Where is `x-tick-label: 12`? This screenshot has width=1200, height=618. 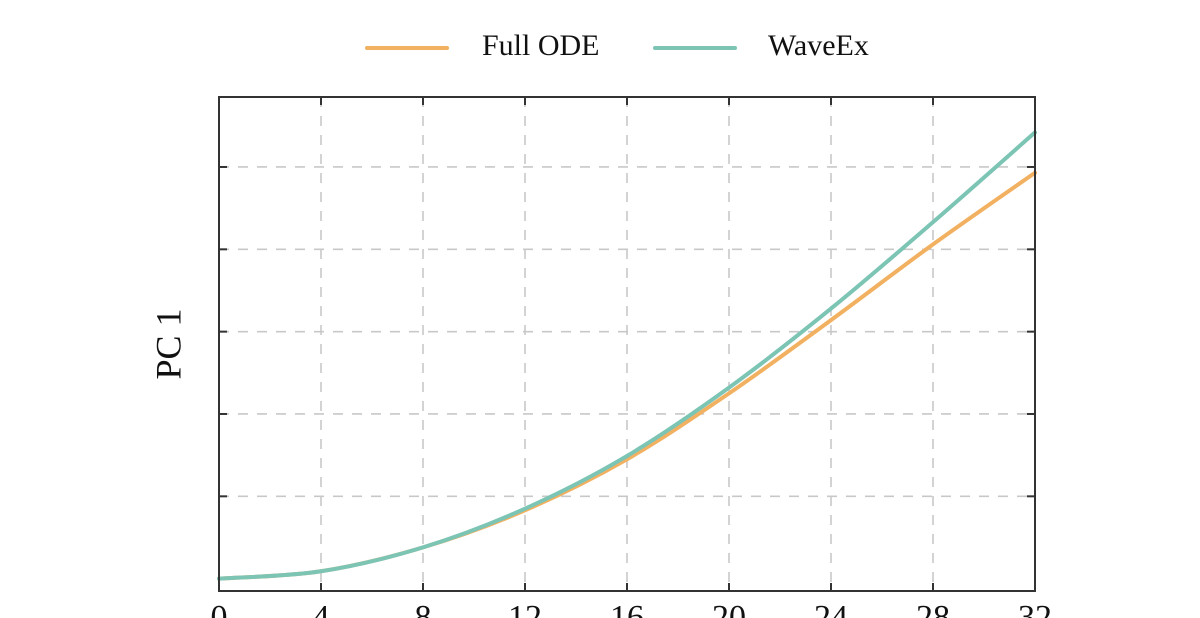 x-tick-label: 12 is located at coordinates (525, 608).